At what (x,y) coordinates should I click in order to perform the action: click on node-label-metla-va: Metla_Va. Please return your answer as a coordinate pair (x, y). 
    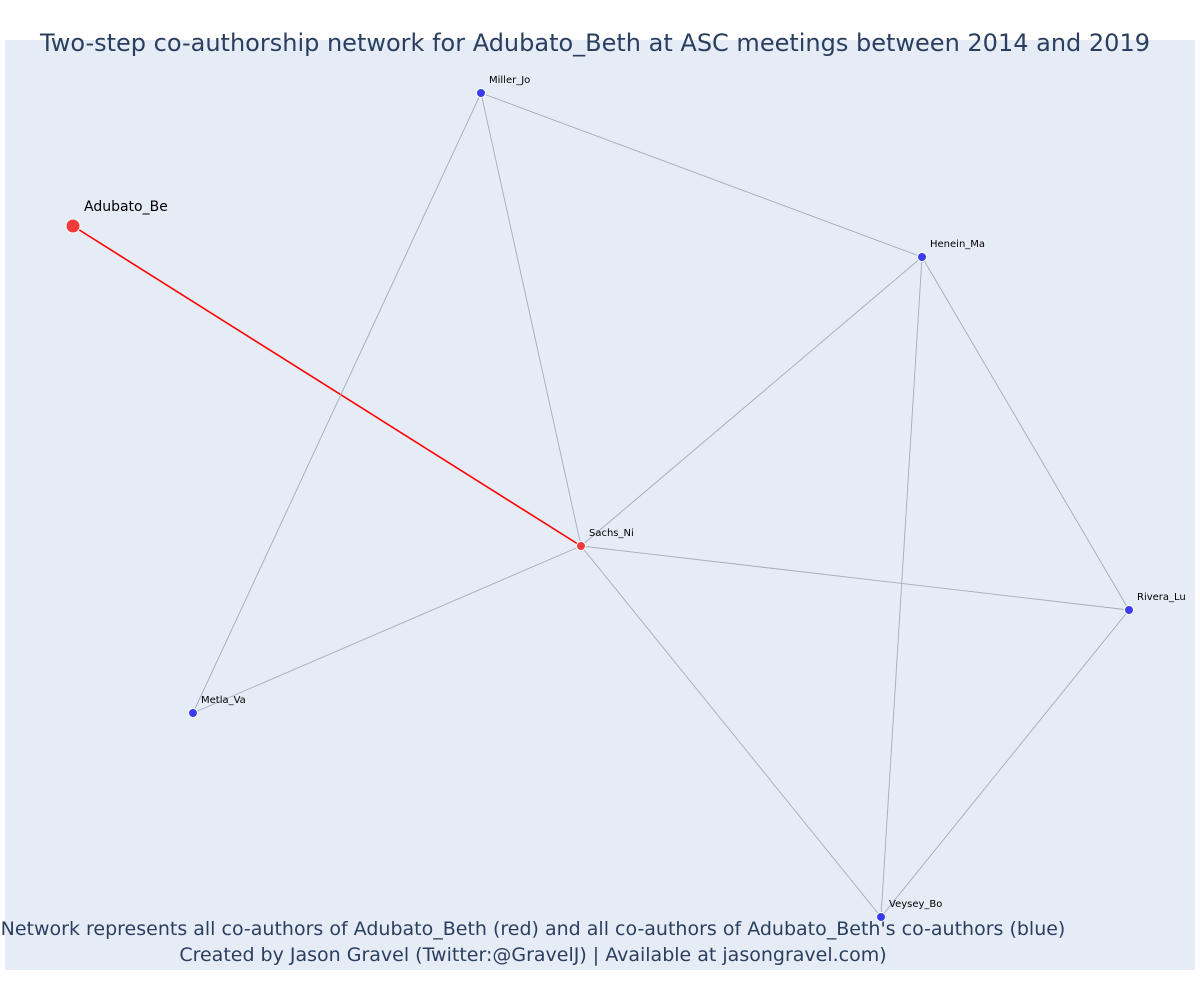
    Looking at the image, I should click on (223, 700).